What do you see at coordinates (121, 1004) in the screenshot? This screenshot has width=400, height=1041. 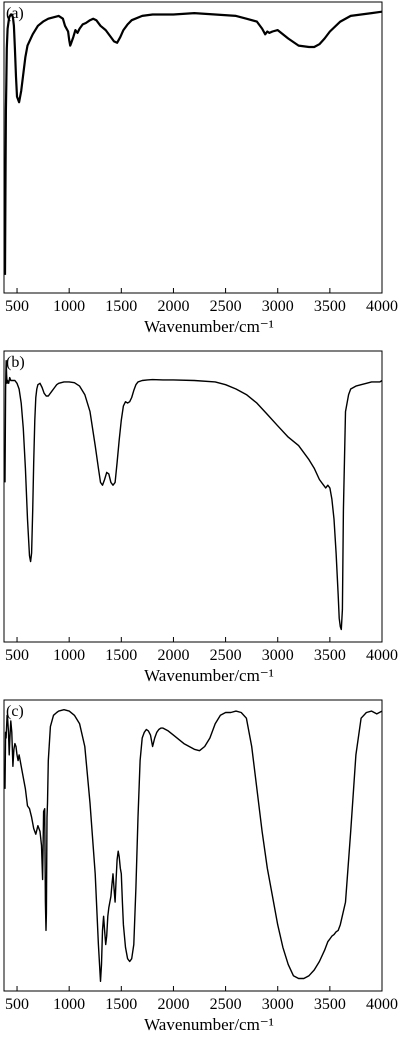 I see `x-tick-label-c-1500: 1500` at bounding box center [121, 1004].